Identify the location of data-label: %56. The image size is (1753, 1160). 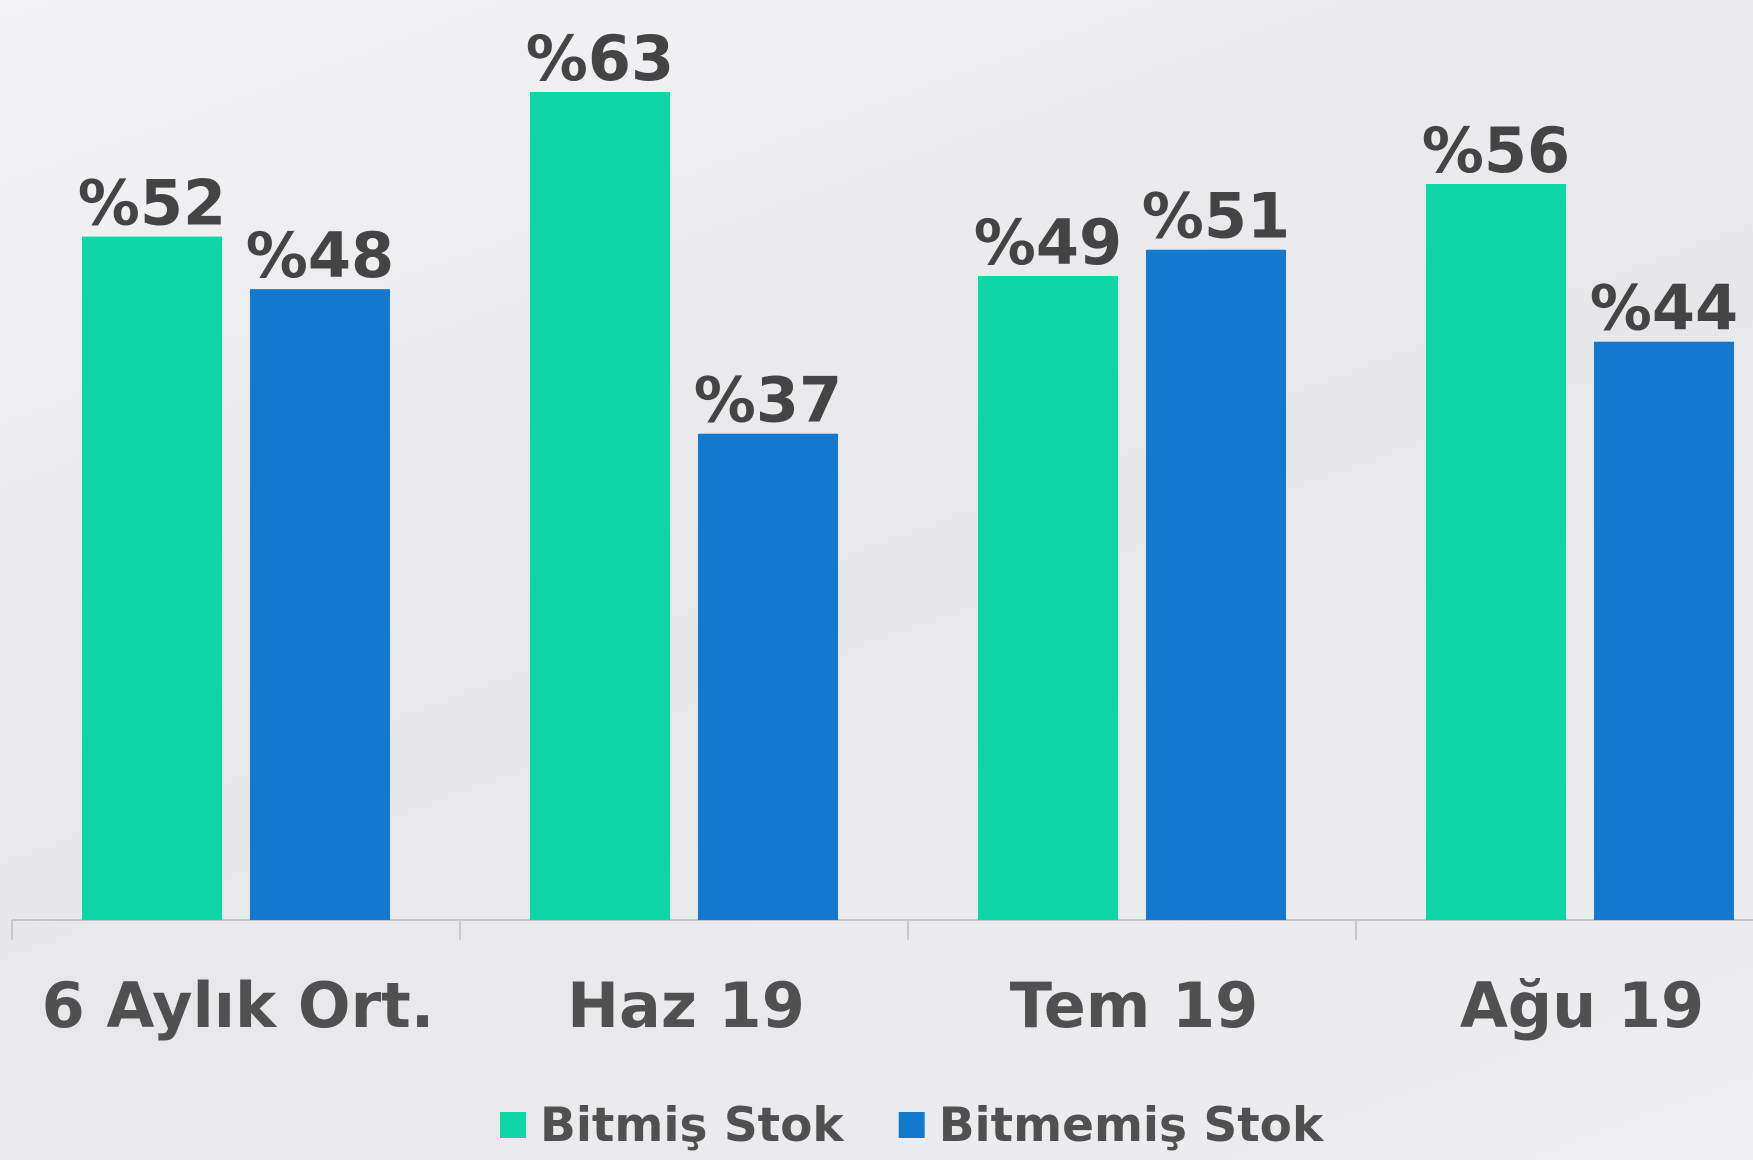
(1496, 150).